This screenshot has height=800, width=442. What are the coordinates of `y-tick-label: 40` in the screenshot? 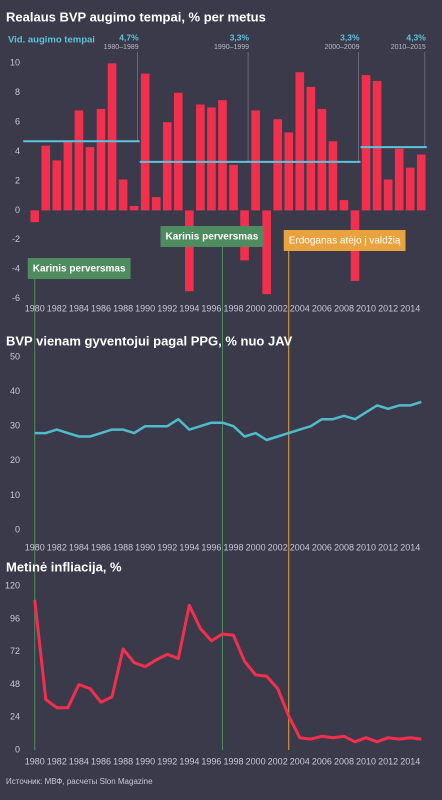 It's located at (15, 391).